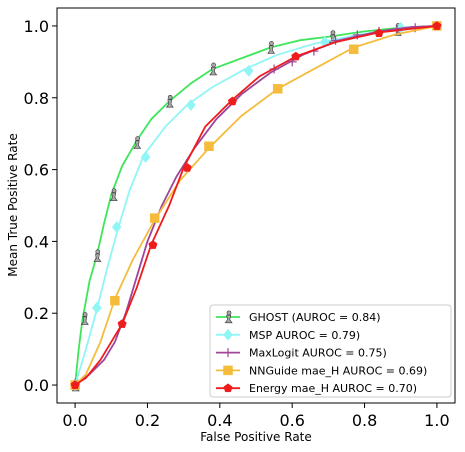  Describe the element at coordinates (36, 241) in the screenshot. I see `y-tick-label: 0.4` at that location.